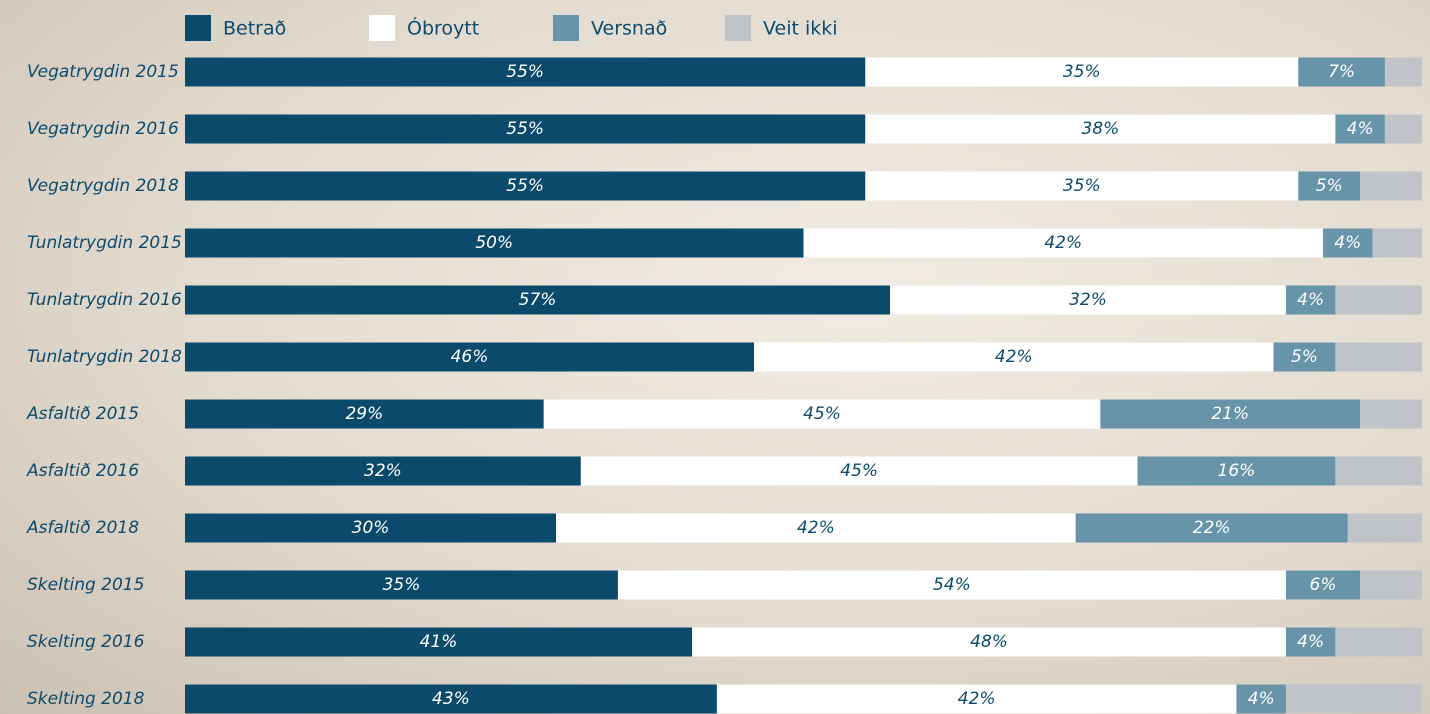  Describe the element at coordinates (104, 243) in the screenshot. I see `y-tick-label: Tunlatrygdin 2015` at that location.